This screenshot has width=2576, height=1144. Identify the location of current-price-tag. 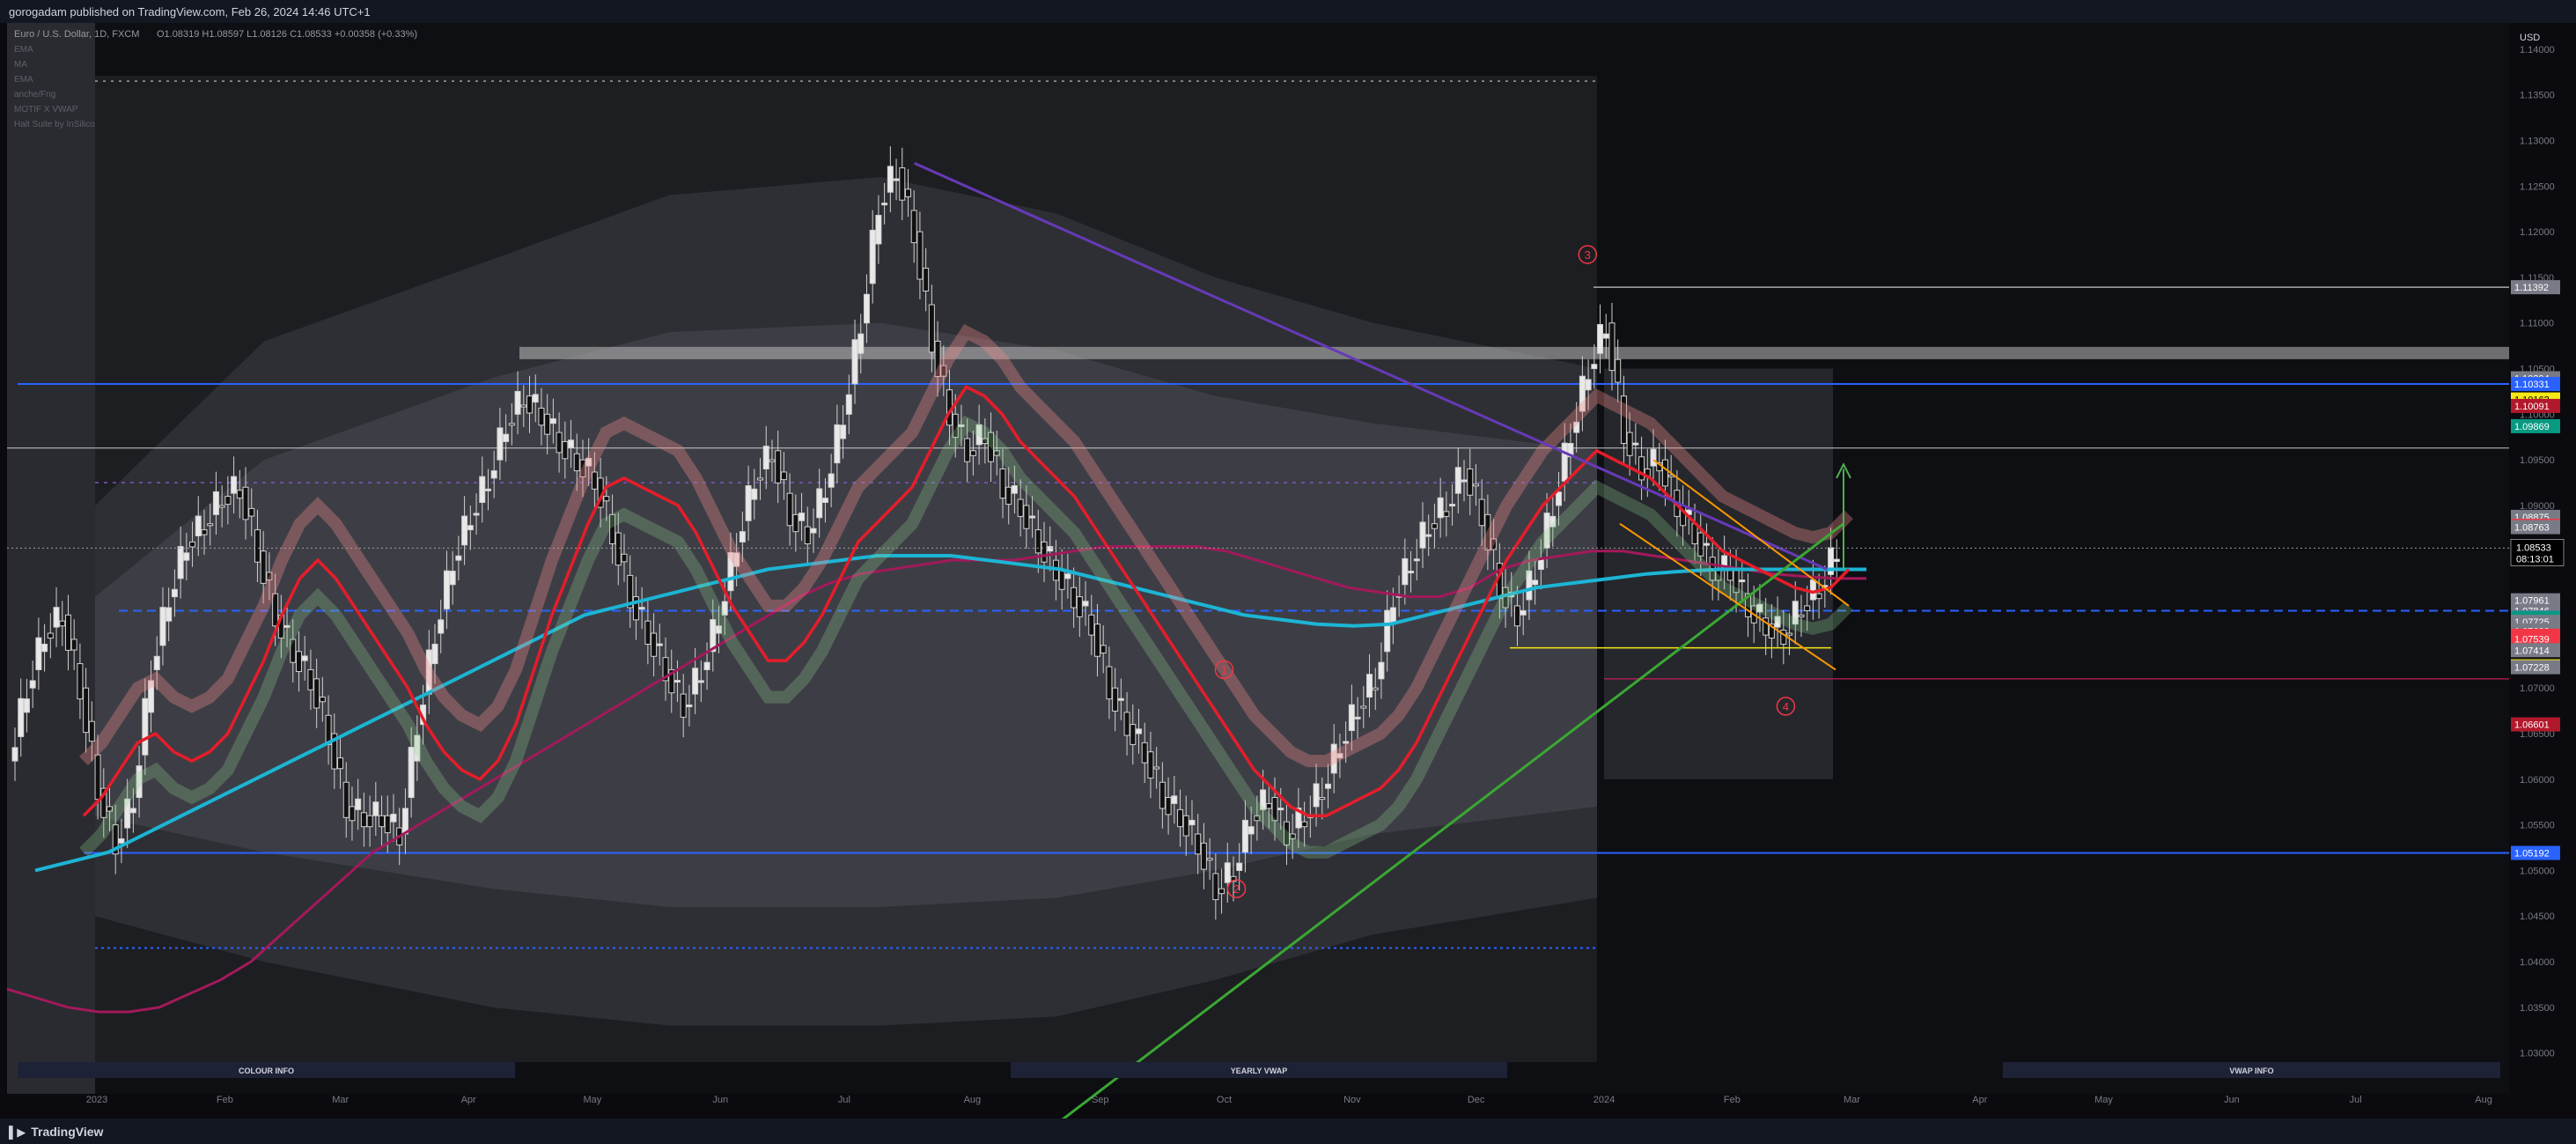
(2537, 552).